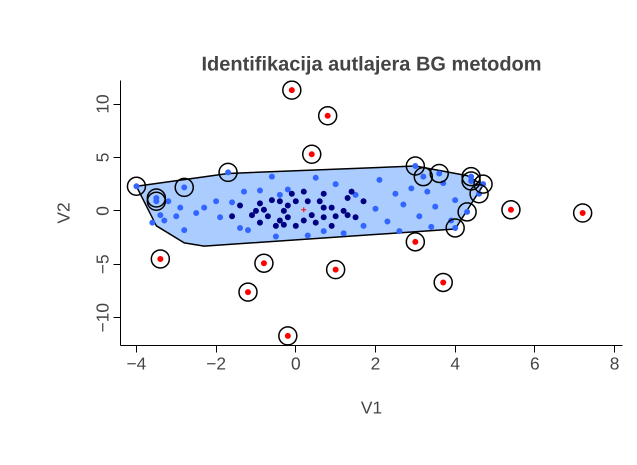 The height and width of the screenshot is (465, 637). I want to click on x-tick-label: −2, so click(216, 364).